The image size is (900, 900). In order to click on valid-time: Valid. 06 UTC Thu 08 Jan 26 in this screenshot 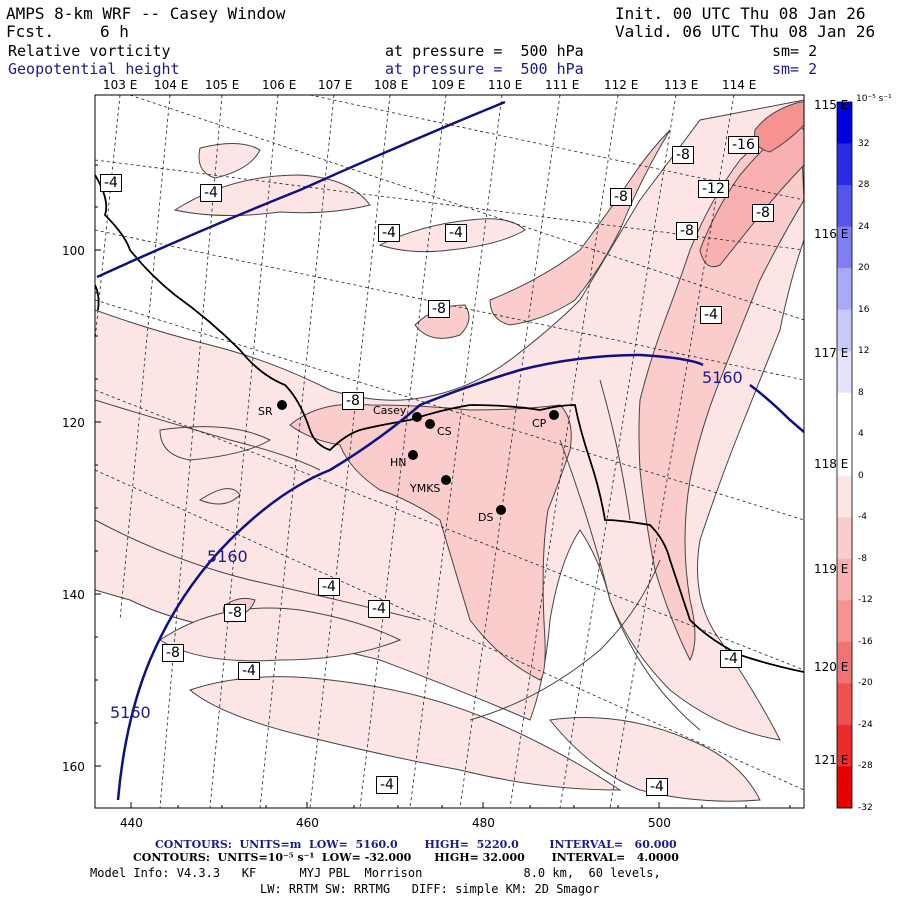, I will do `click(745, 31)`.